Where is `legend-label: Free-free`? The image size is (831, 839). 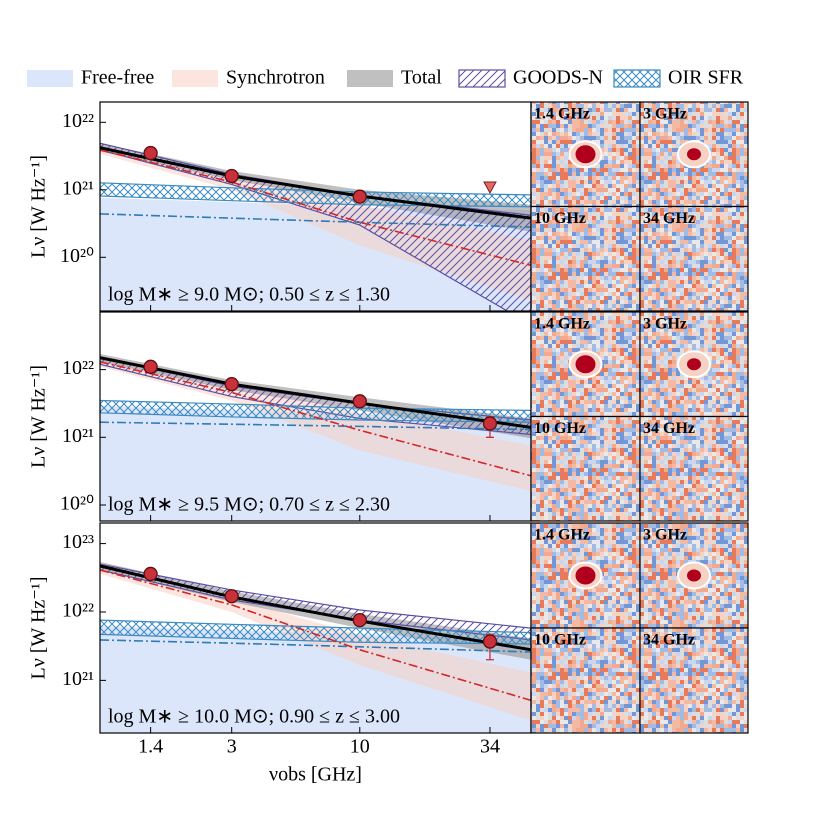 legend-label: Free-free is located at coordinates (117, 78).